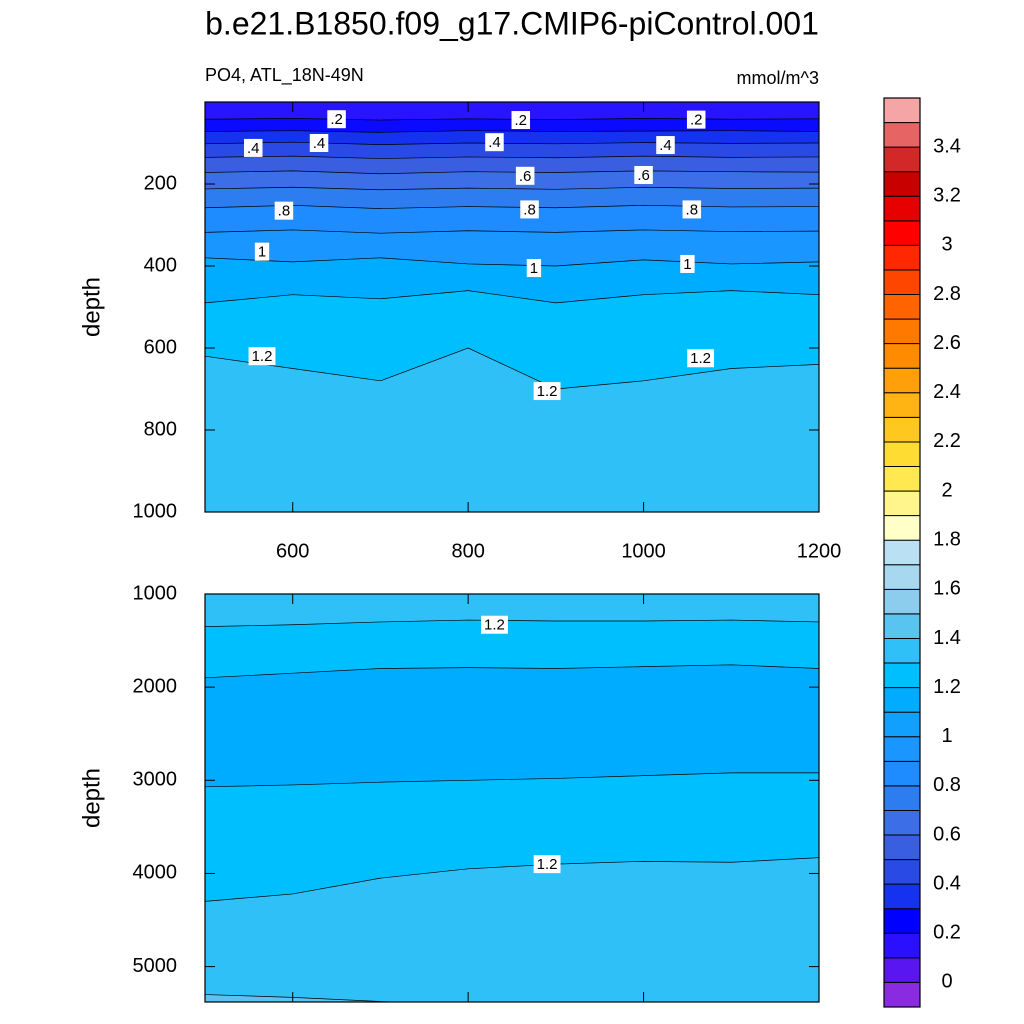 This screenshot has height=1024, width=1024. What do you see at coordinates (155, 686) in the screenshot?
I see `y-tick-label: 2000` at bounding box center [155, 686].